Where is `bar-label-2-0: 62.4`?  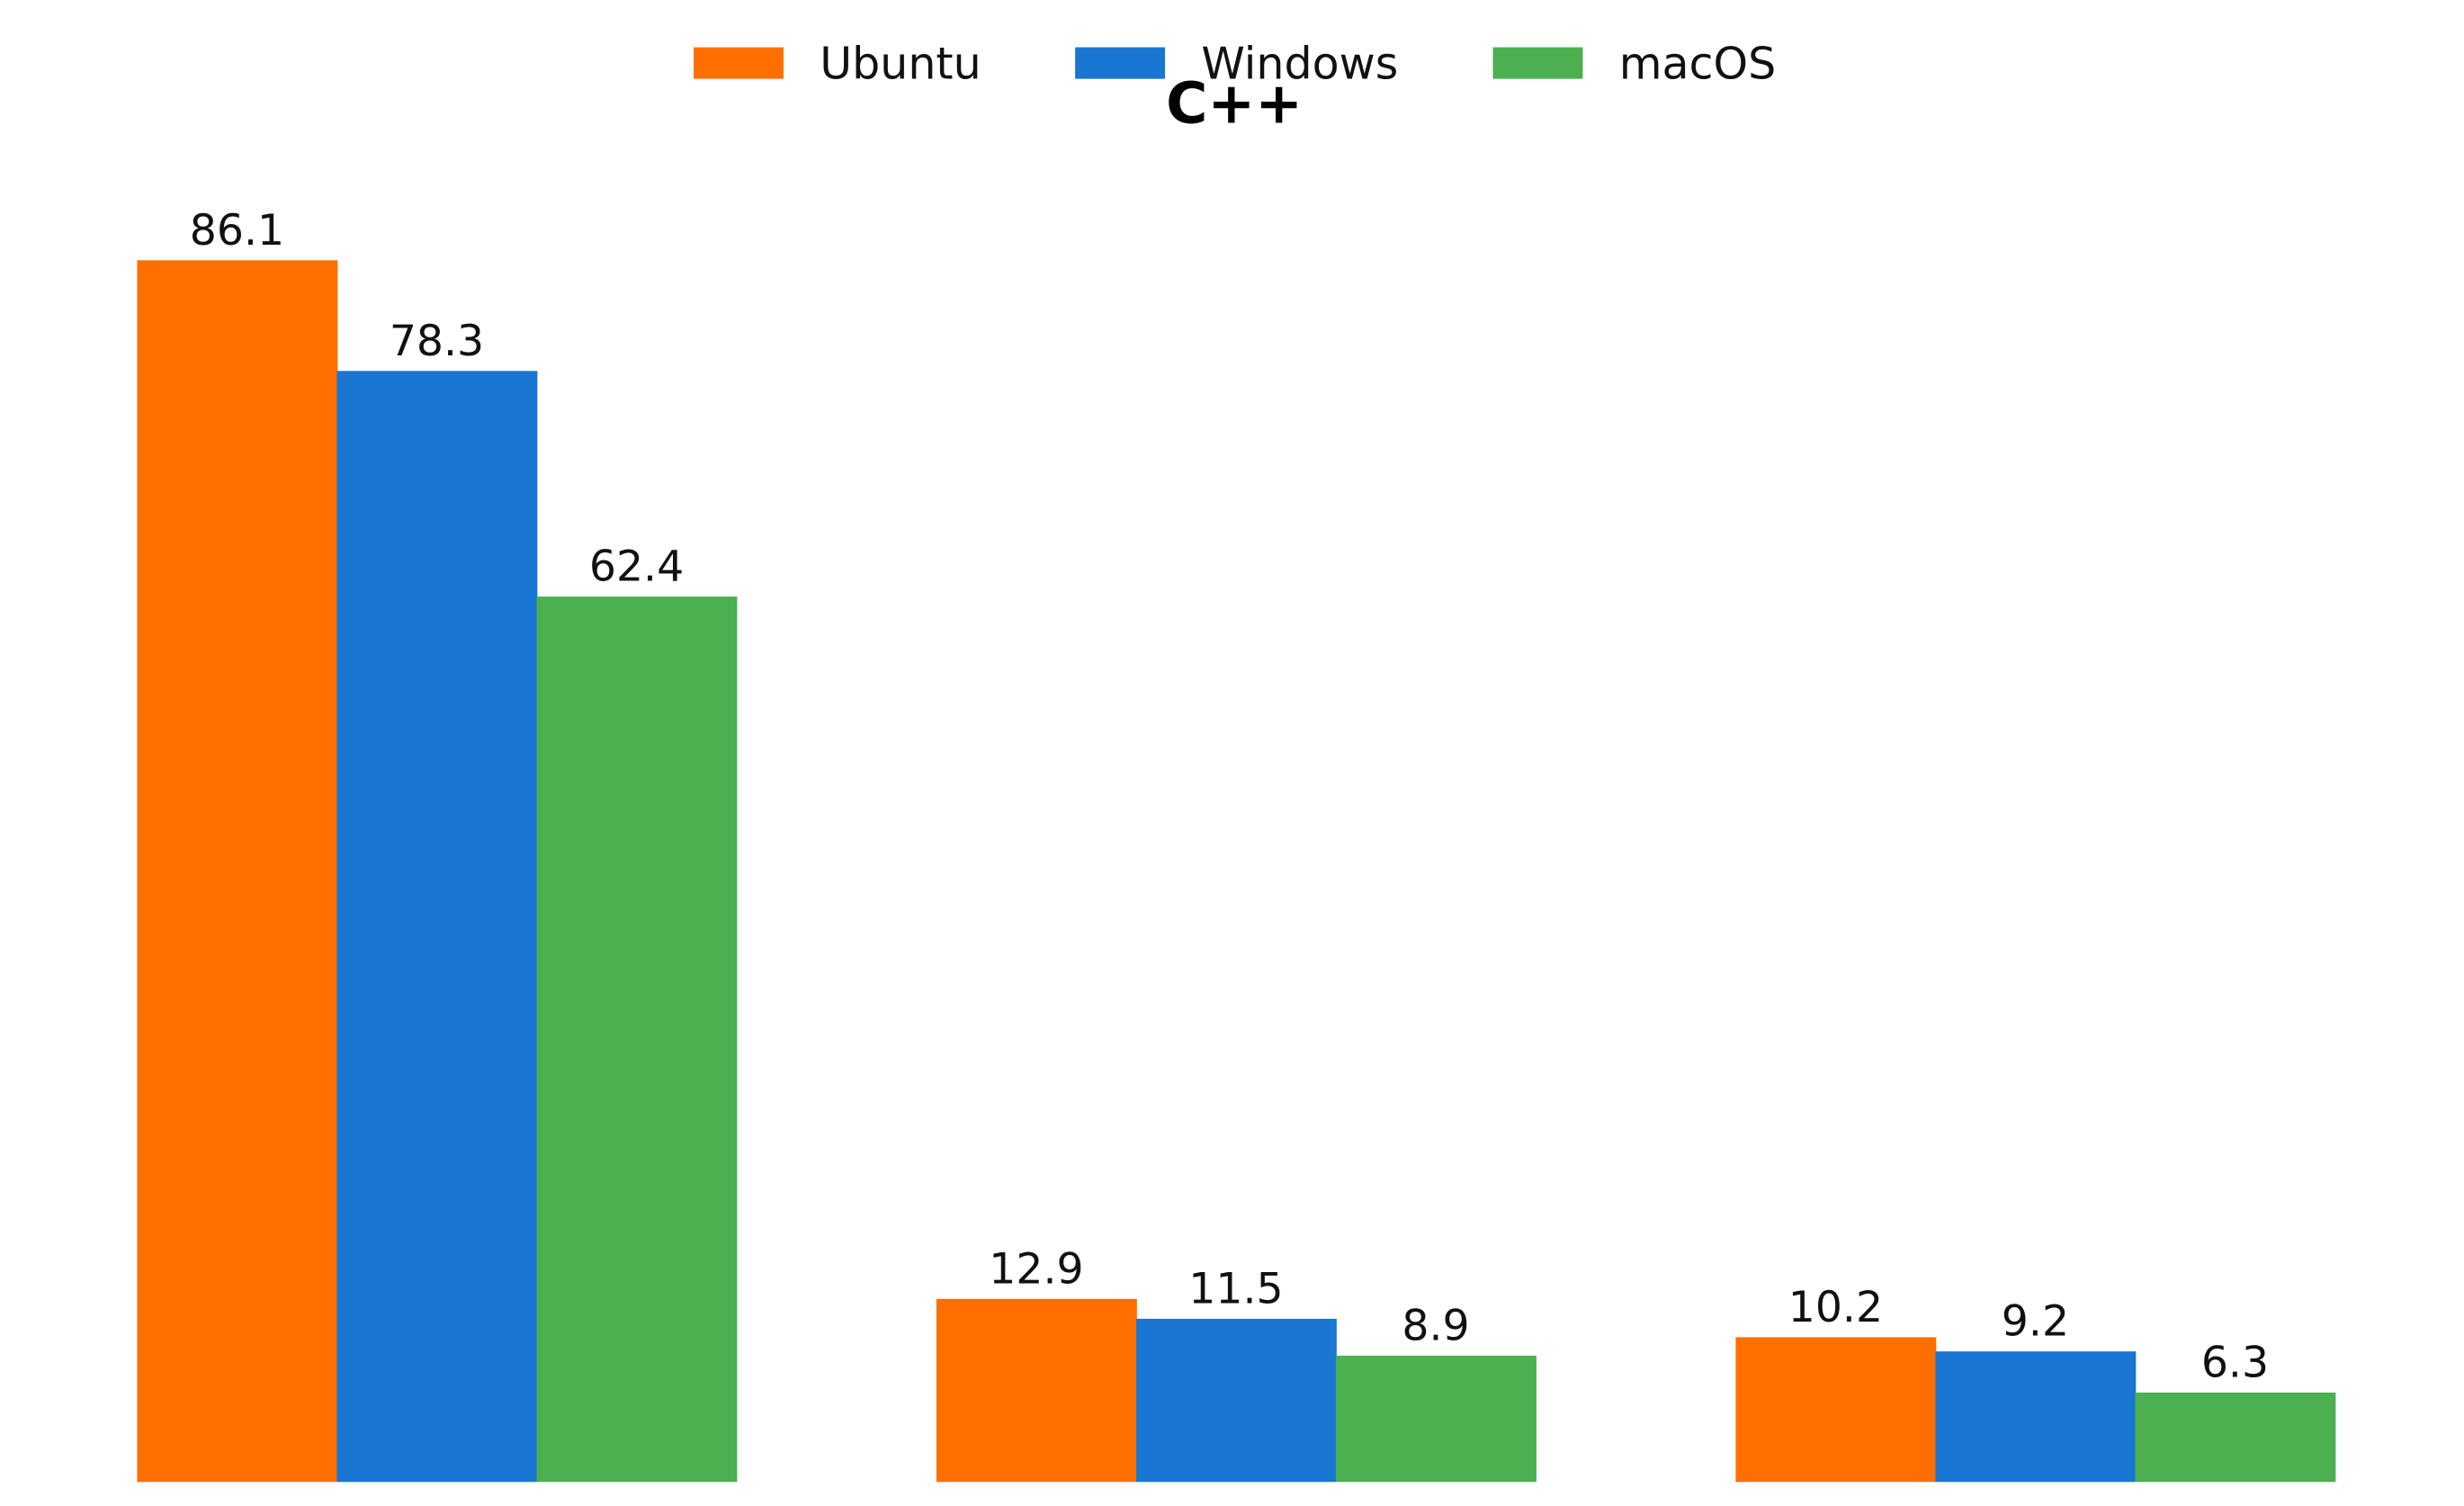
bar-label-2-0: 62.4 is located at coordinates (636, 567).